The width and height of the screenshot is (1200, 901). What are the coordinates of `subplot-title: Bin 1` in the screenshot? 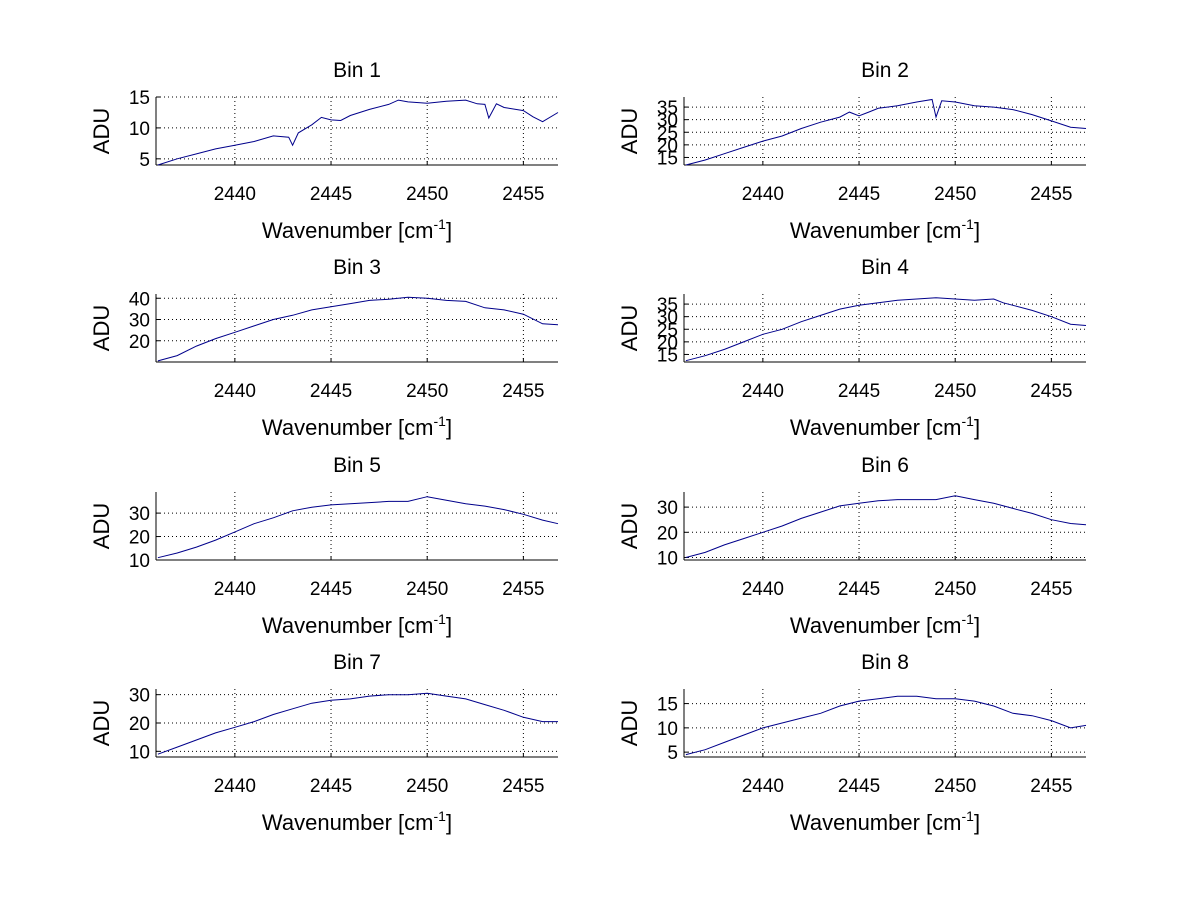 It's located at (357, 70).